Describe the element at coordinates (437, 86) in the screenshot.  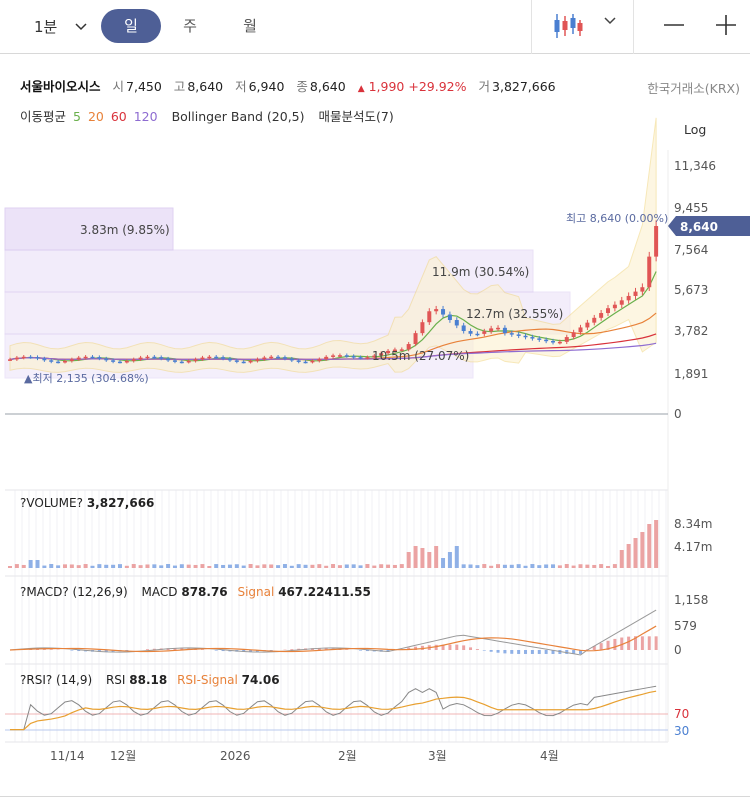
I see `change-percent: +29.92%` at that location.